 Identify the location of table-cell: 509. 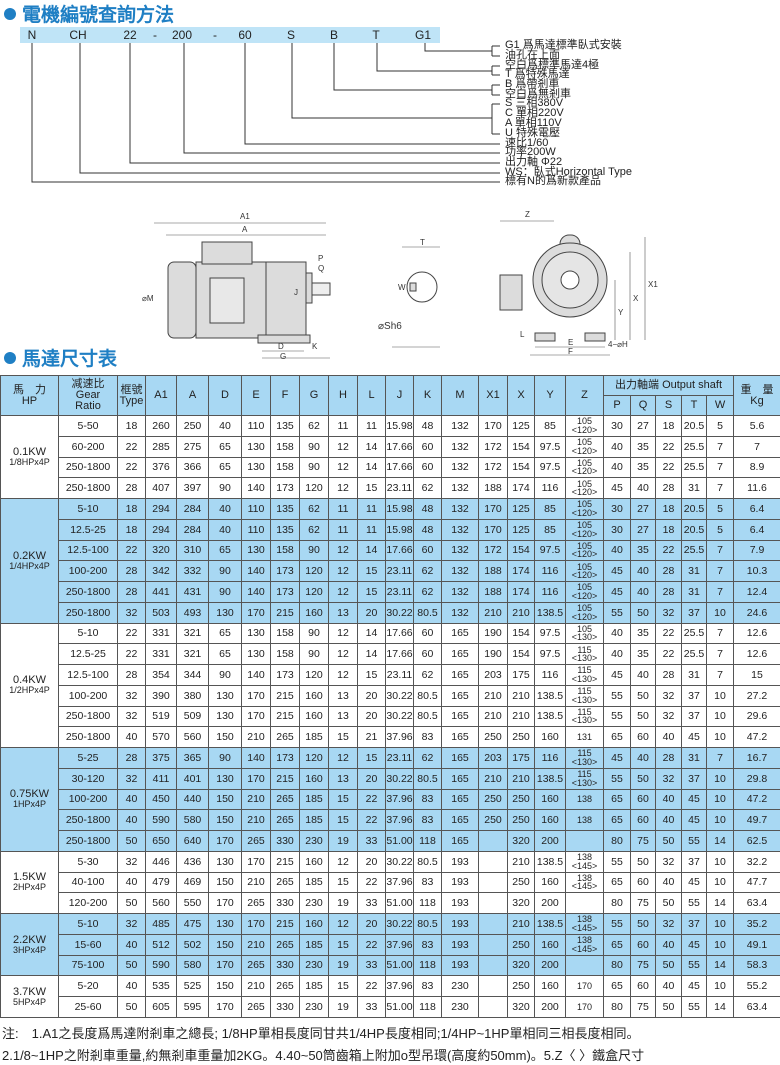
(192, 716).